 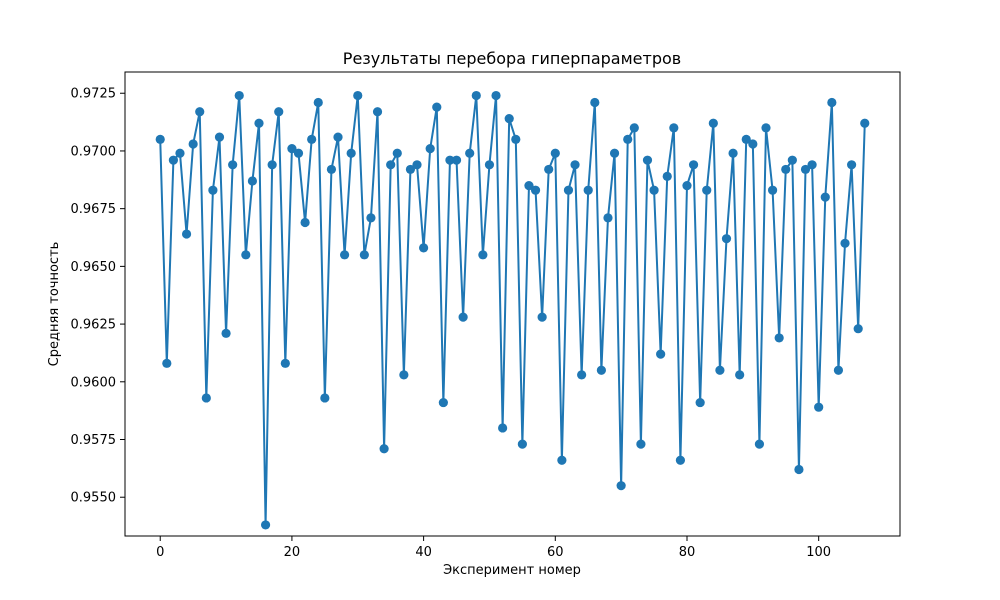 I want to click on x-tick-label: 20, so click(x=292, y=552).